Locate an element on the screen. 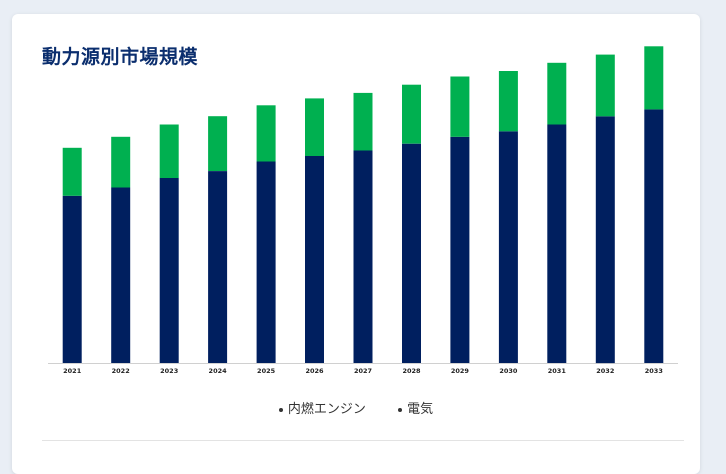 This screenshot has height=474, width=726. chart-title: 動力源別市場規模 is located at coordinates (120, 57).